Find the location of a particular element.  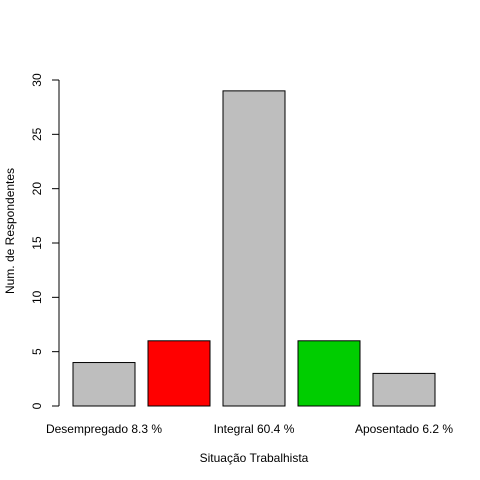

bar-integral is located at coordinates (254, 248).